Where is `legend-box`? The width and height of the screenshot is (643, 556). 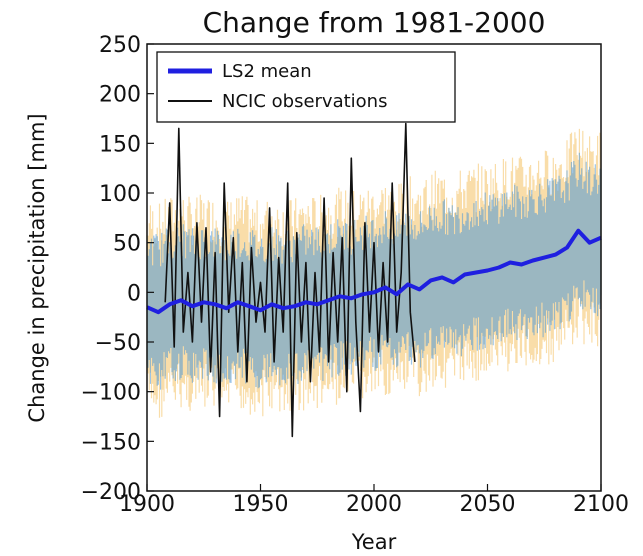 legend-box is located at coordinates (306, 87).